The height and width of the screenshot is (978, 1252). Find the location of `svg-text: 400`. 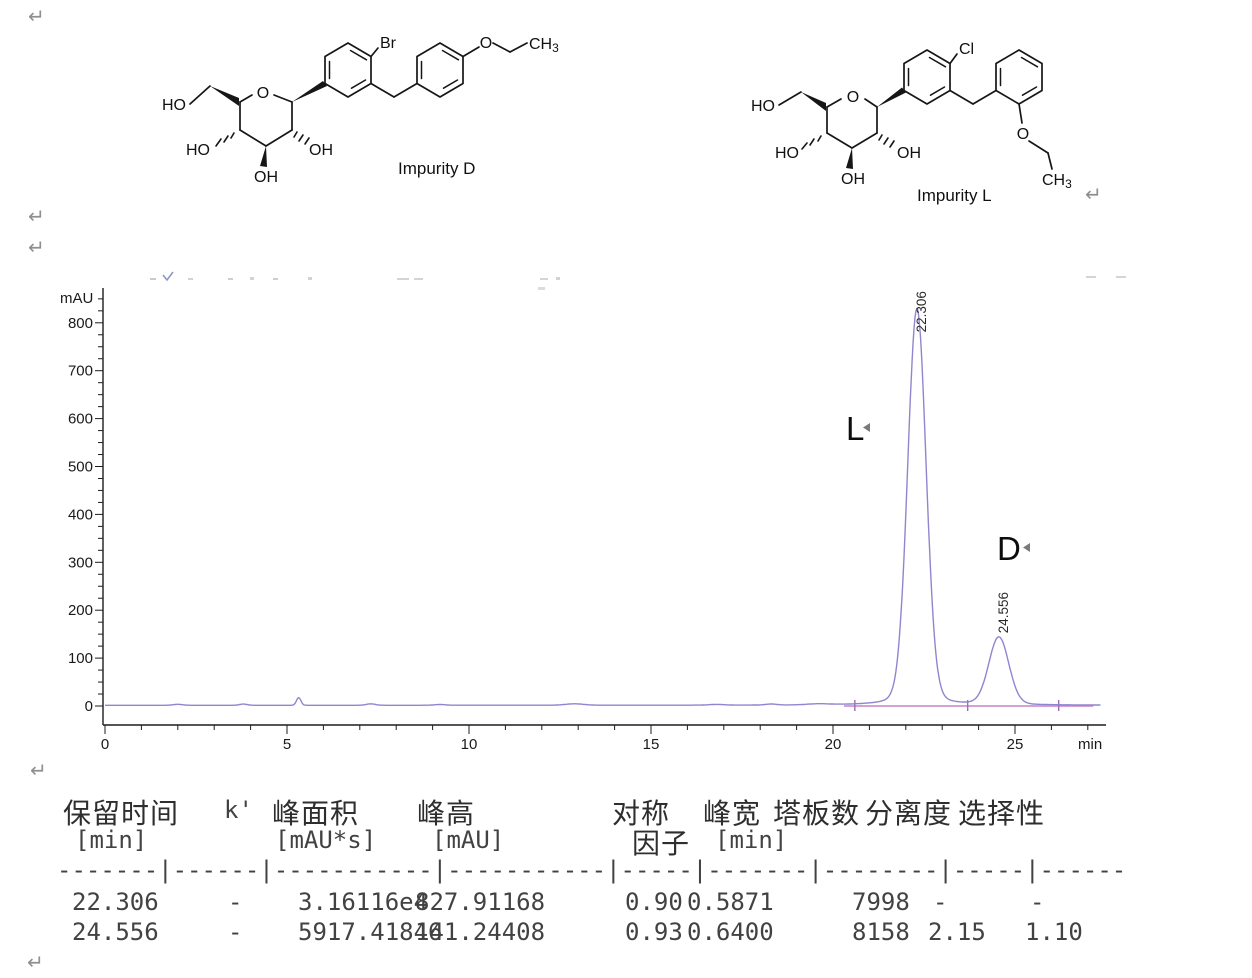

svg-text: 400 is located at coordinates (80, 514).